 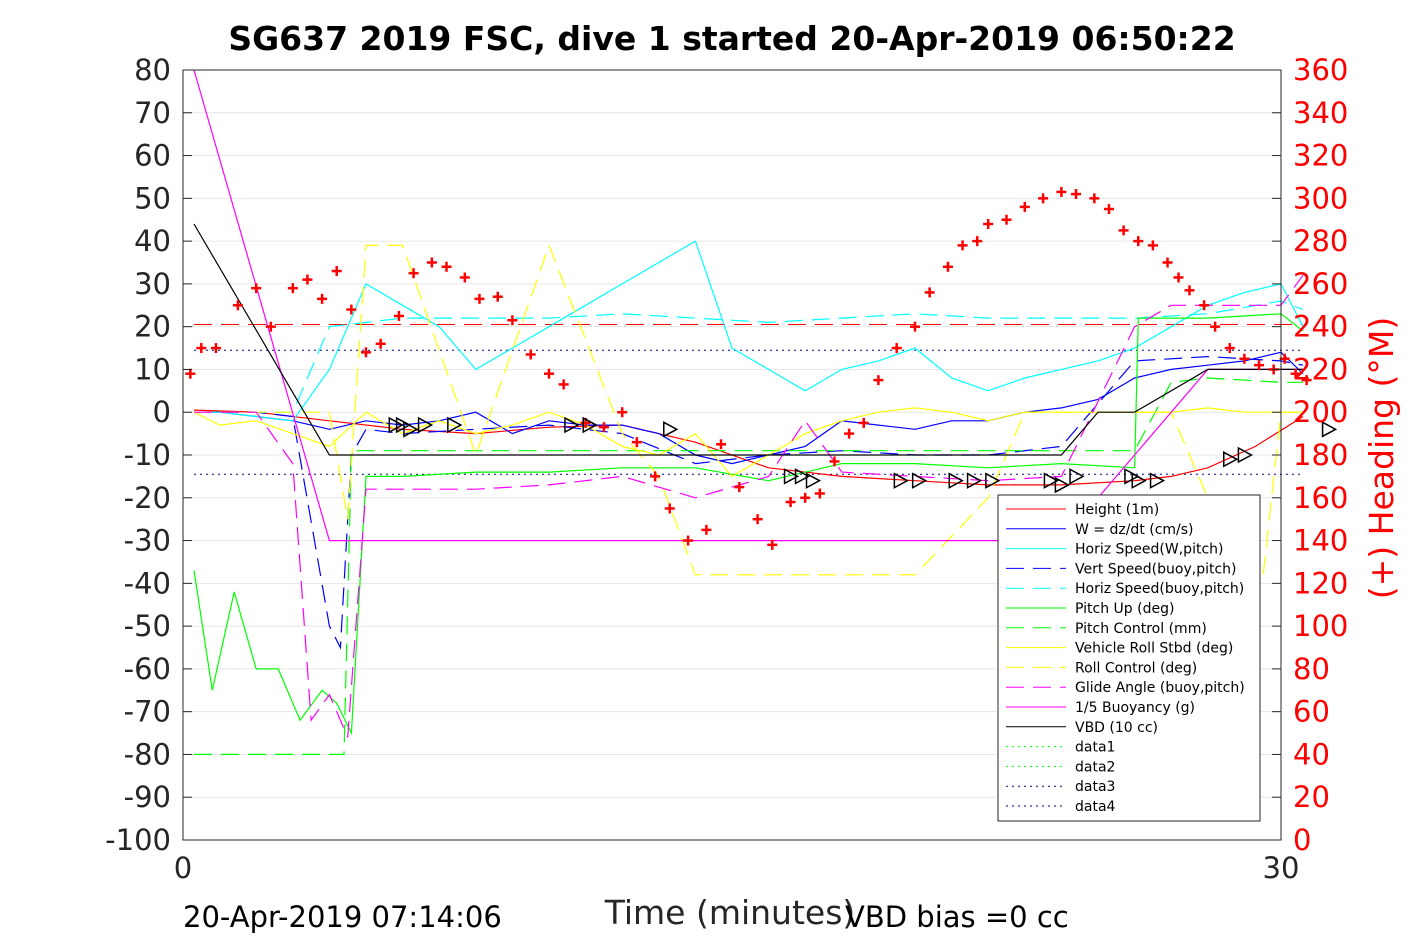 I want to click on legend-entry: data3, so click(x=1060, y=787).